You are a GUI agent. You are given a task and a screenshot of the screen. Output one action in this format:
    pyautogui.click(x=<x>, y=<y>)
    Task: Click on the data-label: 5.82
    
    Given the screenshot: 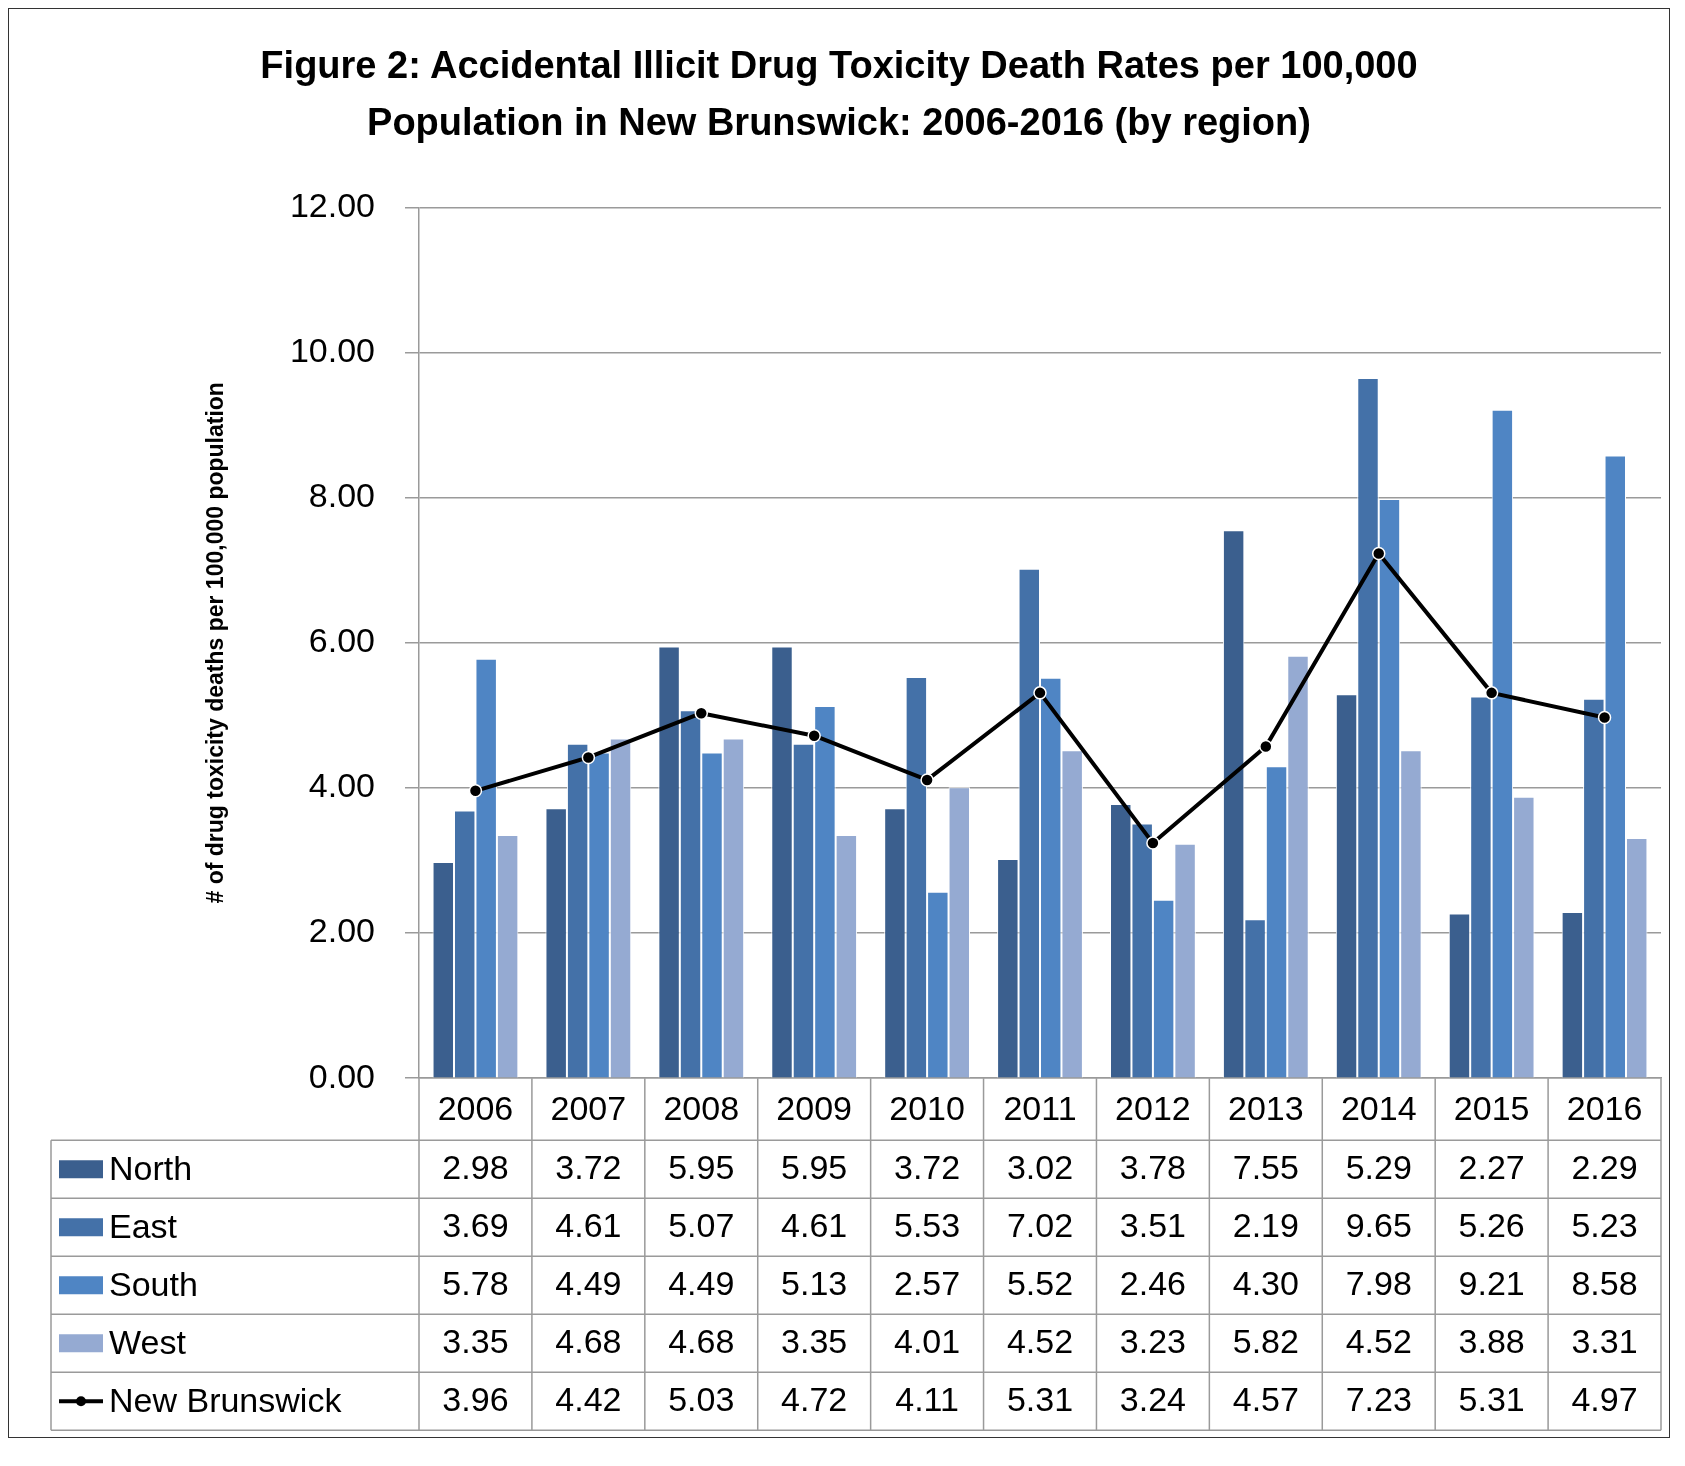 What is the action you would take?
    pyautogui.click(x=1265, y=1340)
    